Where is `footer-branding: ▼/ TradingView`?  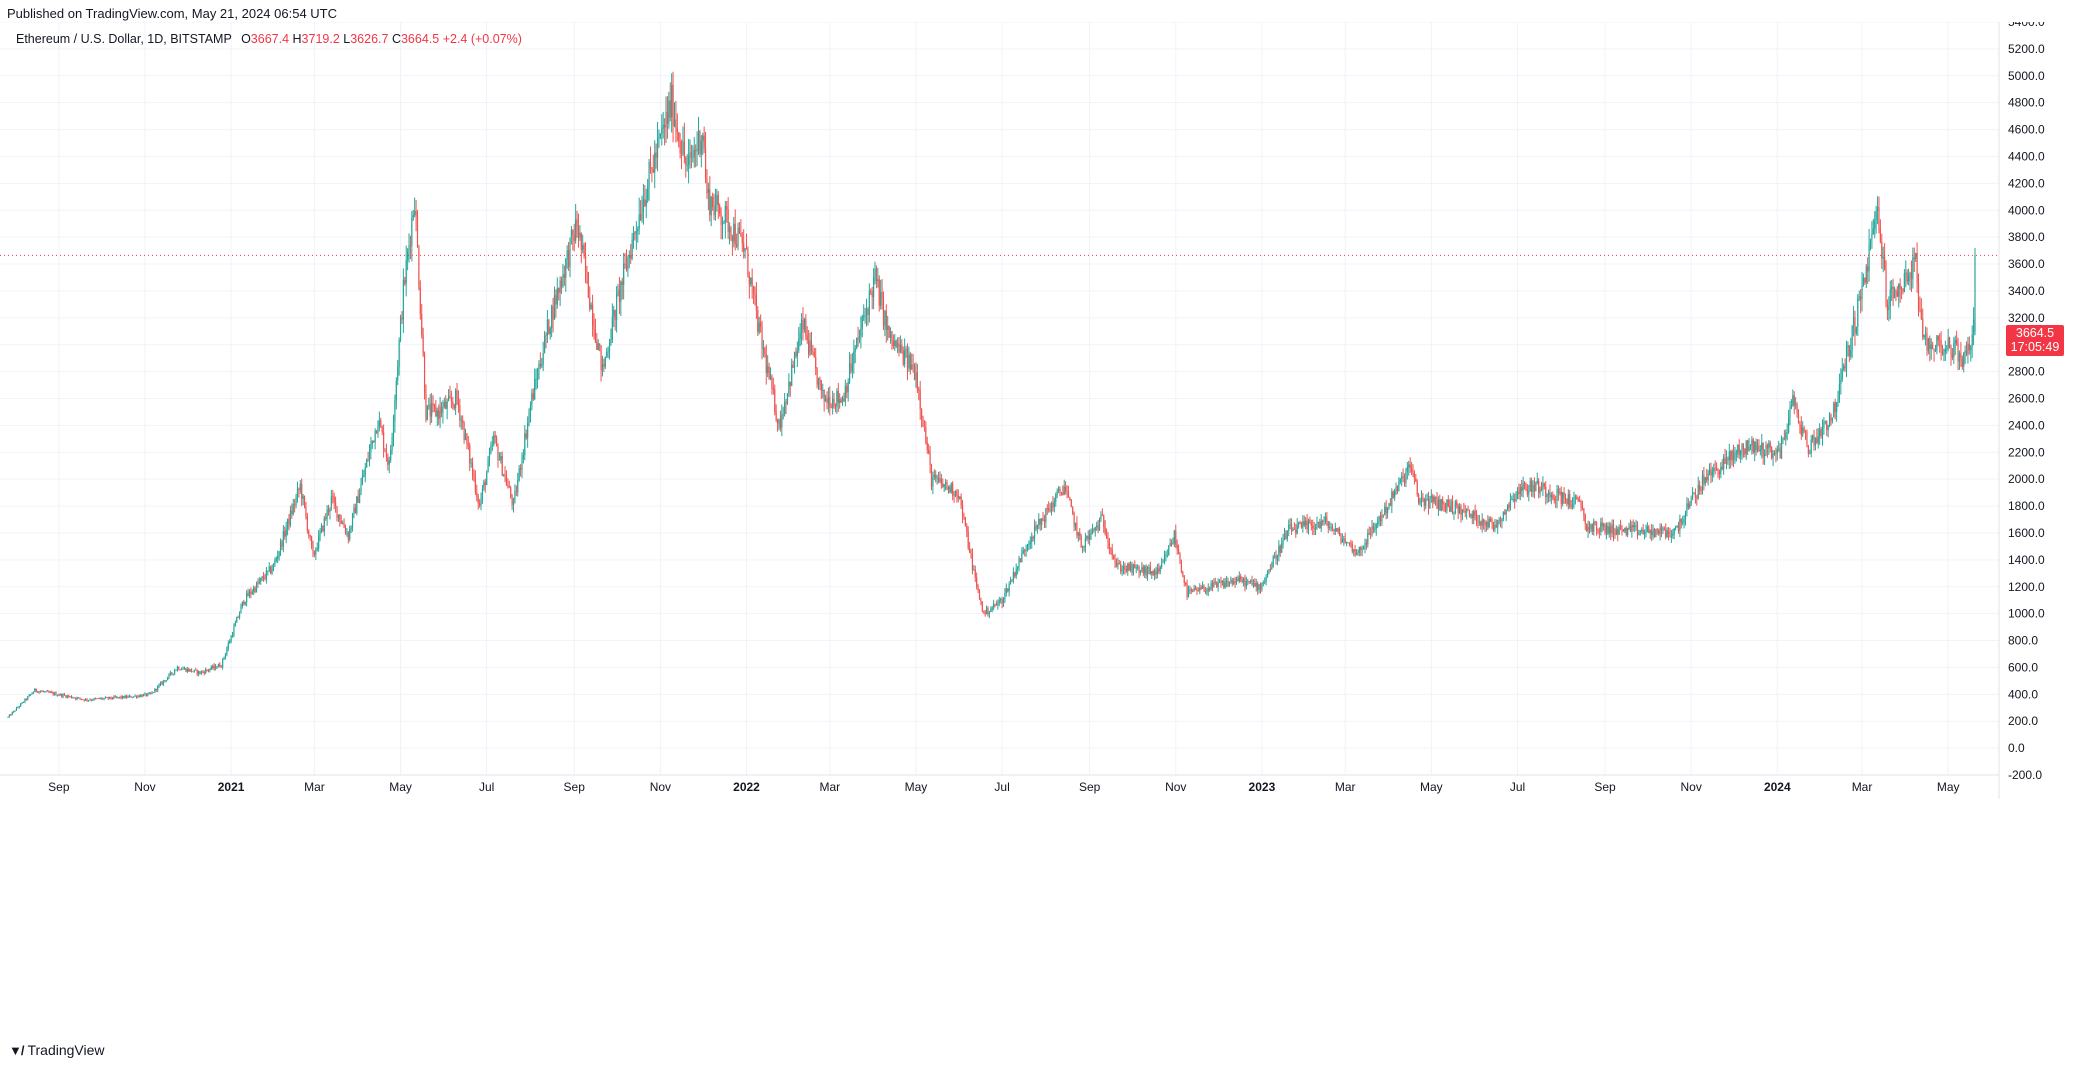 footer-branding: ▼/ TradingView is located at coordinates (57, 1050).